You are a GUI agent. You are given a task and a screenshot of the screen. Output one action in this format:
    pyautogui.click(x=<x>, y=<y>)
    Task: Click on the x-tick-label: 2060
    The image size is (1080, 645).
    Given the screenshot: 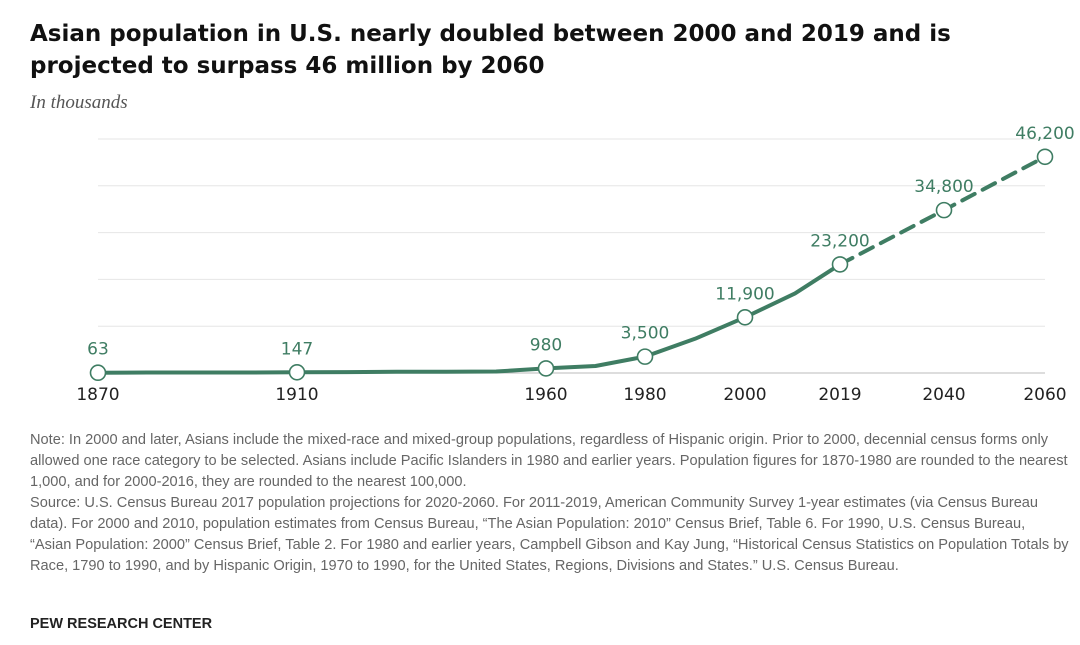 What is the action you would take?
    pyautogui.click(x=1044, y=395)
    